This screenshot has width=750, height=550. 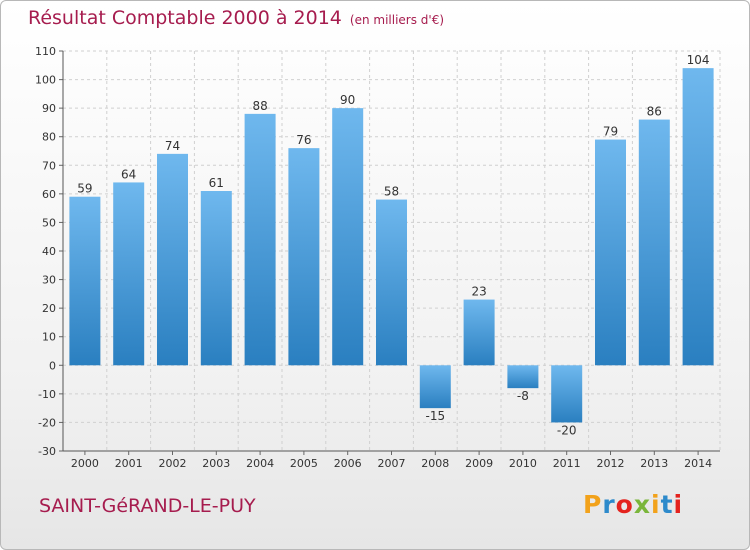 What do you see at coordinates (49, 222) in the screenshot?
I see `y-tick-label: 50` at bounding box center [49, 222].